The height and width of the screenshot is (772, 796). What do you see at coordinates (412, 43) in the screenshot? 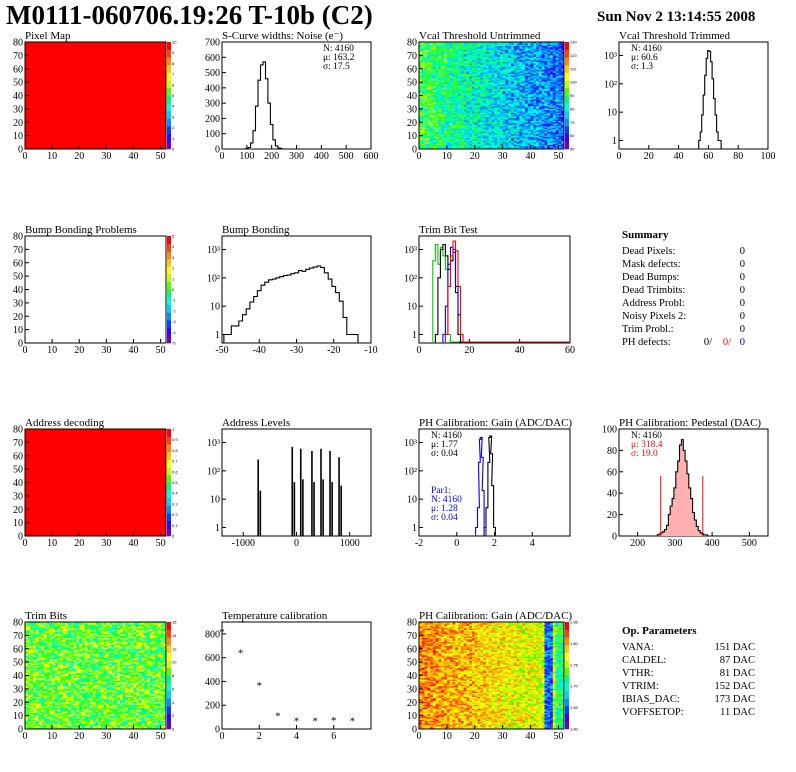
I see `y-tick-label: 80` at bounding box center [412, 43].